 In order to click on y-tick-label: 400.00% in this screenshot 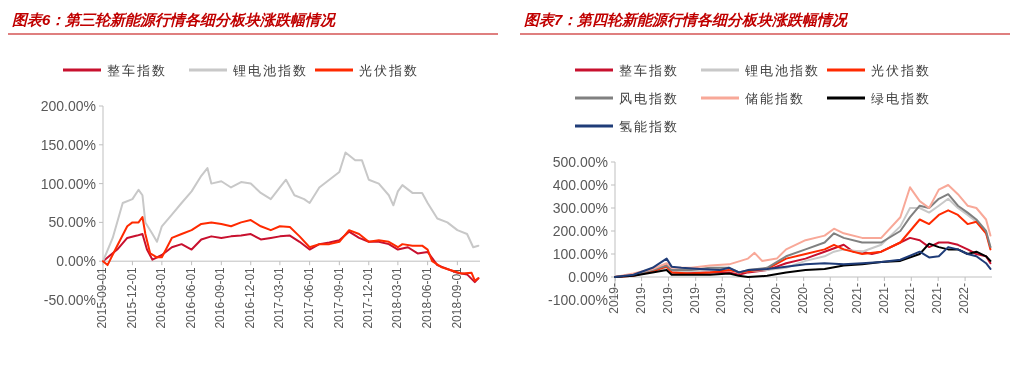, I will do `click(580, 185)`.